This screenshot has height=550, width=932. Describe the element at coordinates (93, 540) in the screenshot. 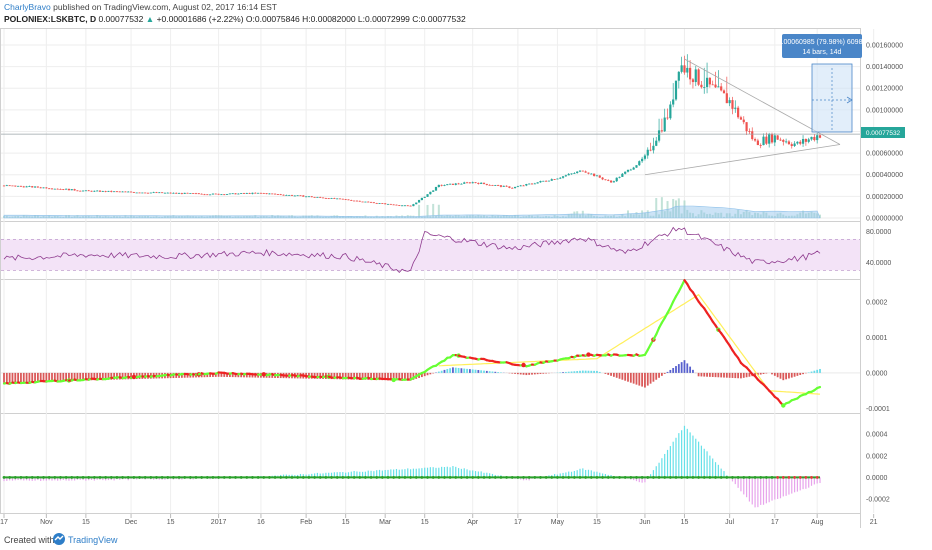

I see `tradingview-brand: TradingView` at that location.